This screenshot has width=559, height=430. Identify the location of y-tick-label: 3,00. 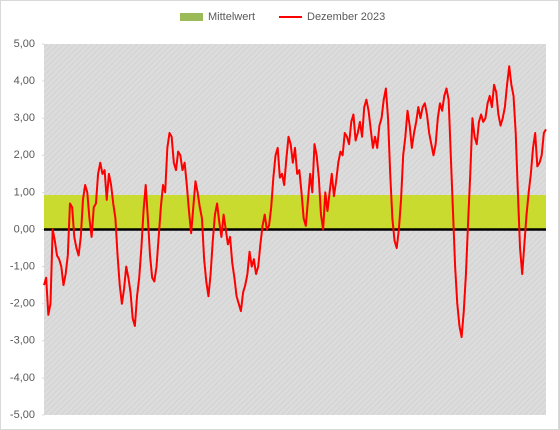
(24, 118).